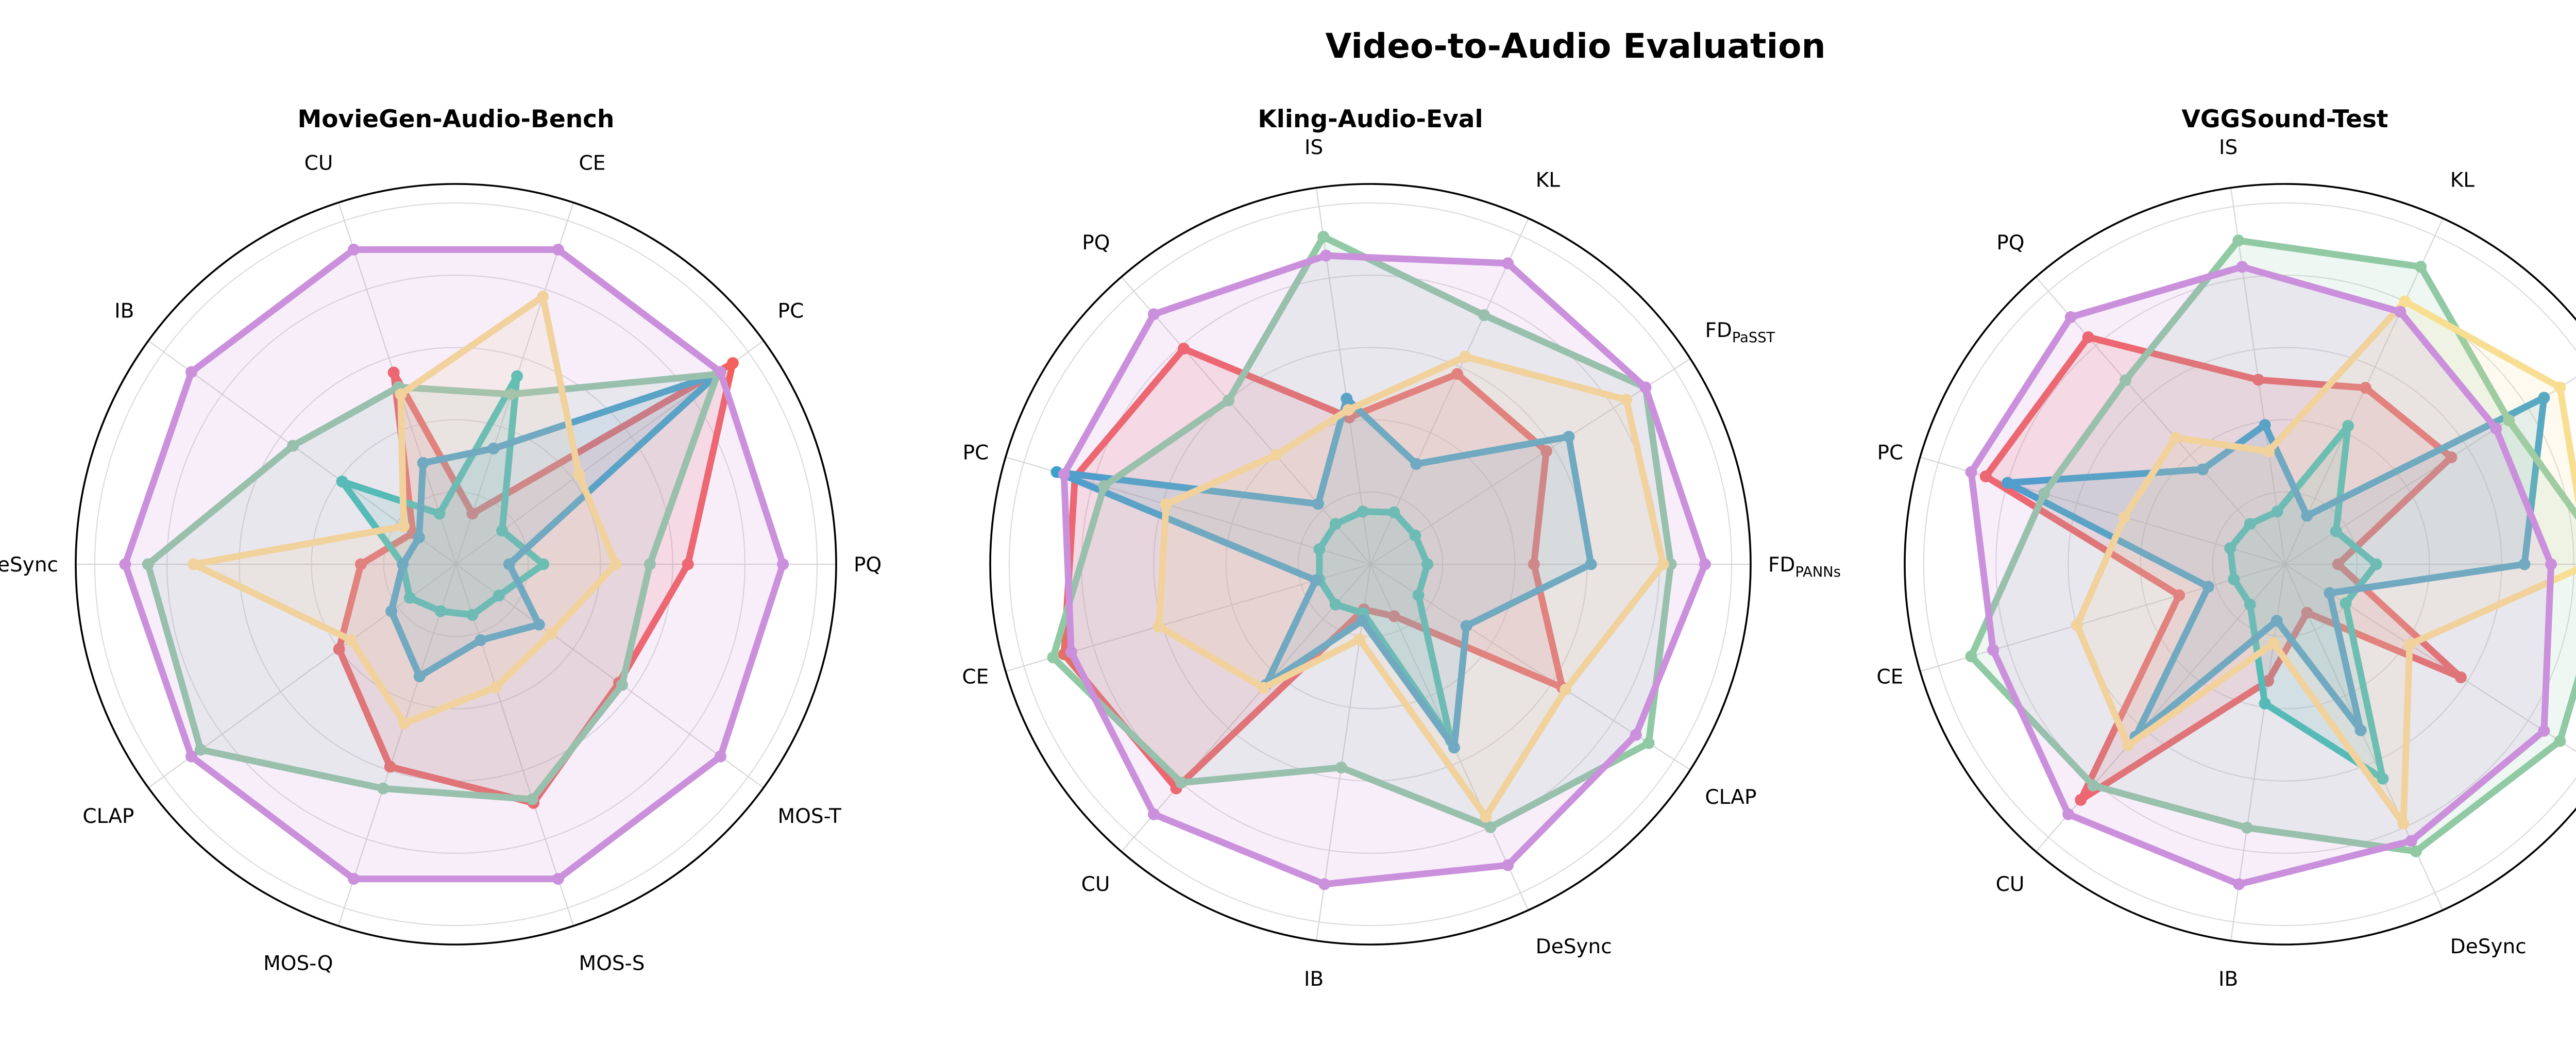 The image size is (2576, 1045). Describe the element at coordinates (1740, 332) in the screenshot. I see `axis-label: FDPaSST` at that location.